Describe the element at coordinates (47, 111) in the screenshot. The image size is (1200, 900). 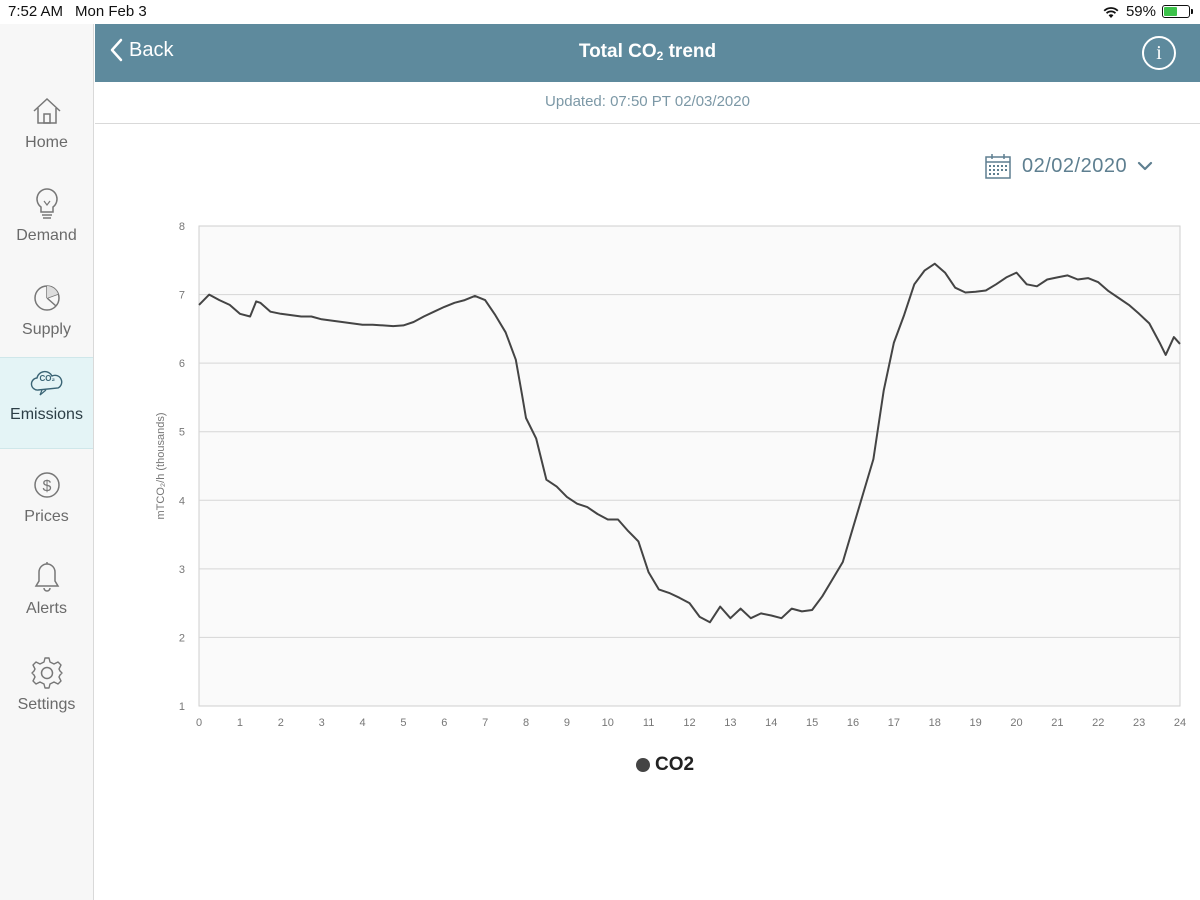
I see `home-icon` at that location.